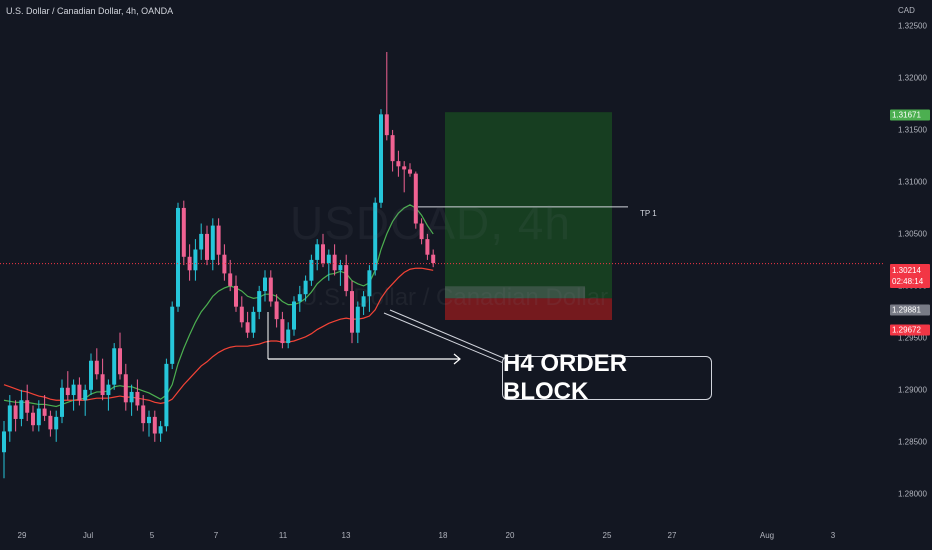 The height and width of the screenshot is (550, 932). I want to click on chart-title: U.S. Dollar / Canadian Dollar, 4h, OANDA, so click(90, 11).